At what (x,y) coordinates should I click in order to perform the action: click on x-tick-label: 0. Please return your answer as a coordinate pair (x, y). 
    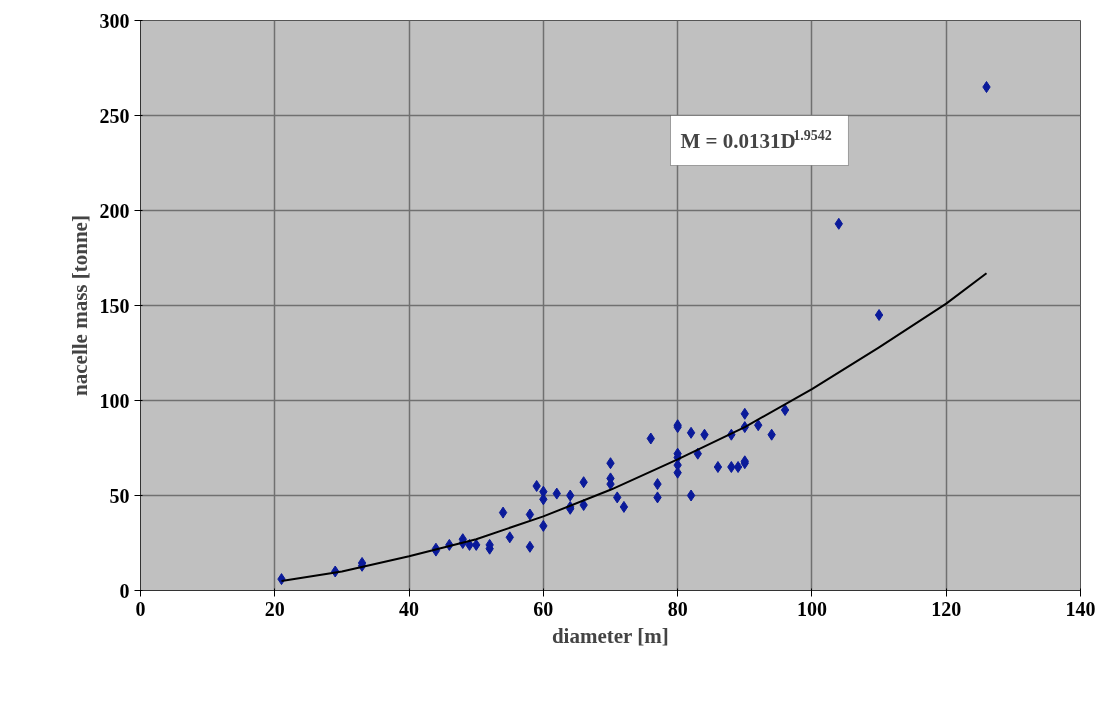
    Looking at the image, I should click on (140, 608).